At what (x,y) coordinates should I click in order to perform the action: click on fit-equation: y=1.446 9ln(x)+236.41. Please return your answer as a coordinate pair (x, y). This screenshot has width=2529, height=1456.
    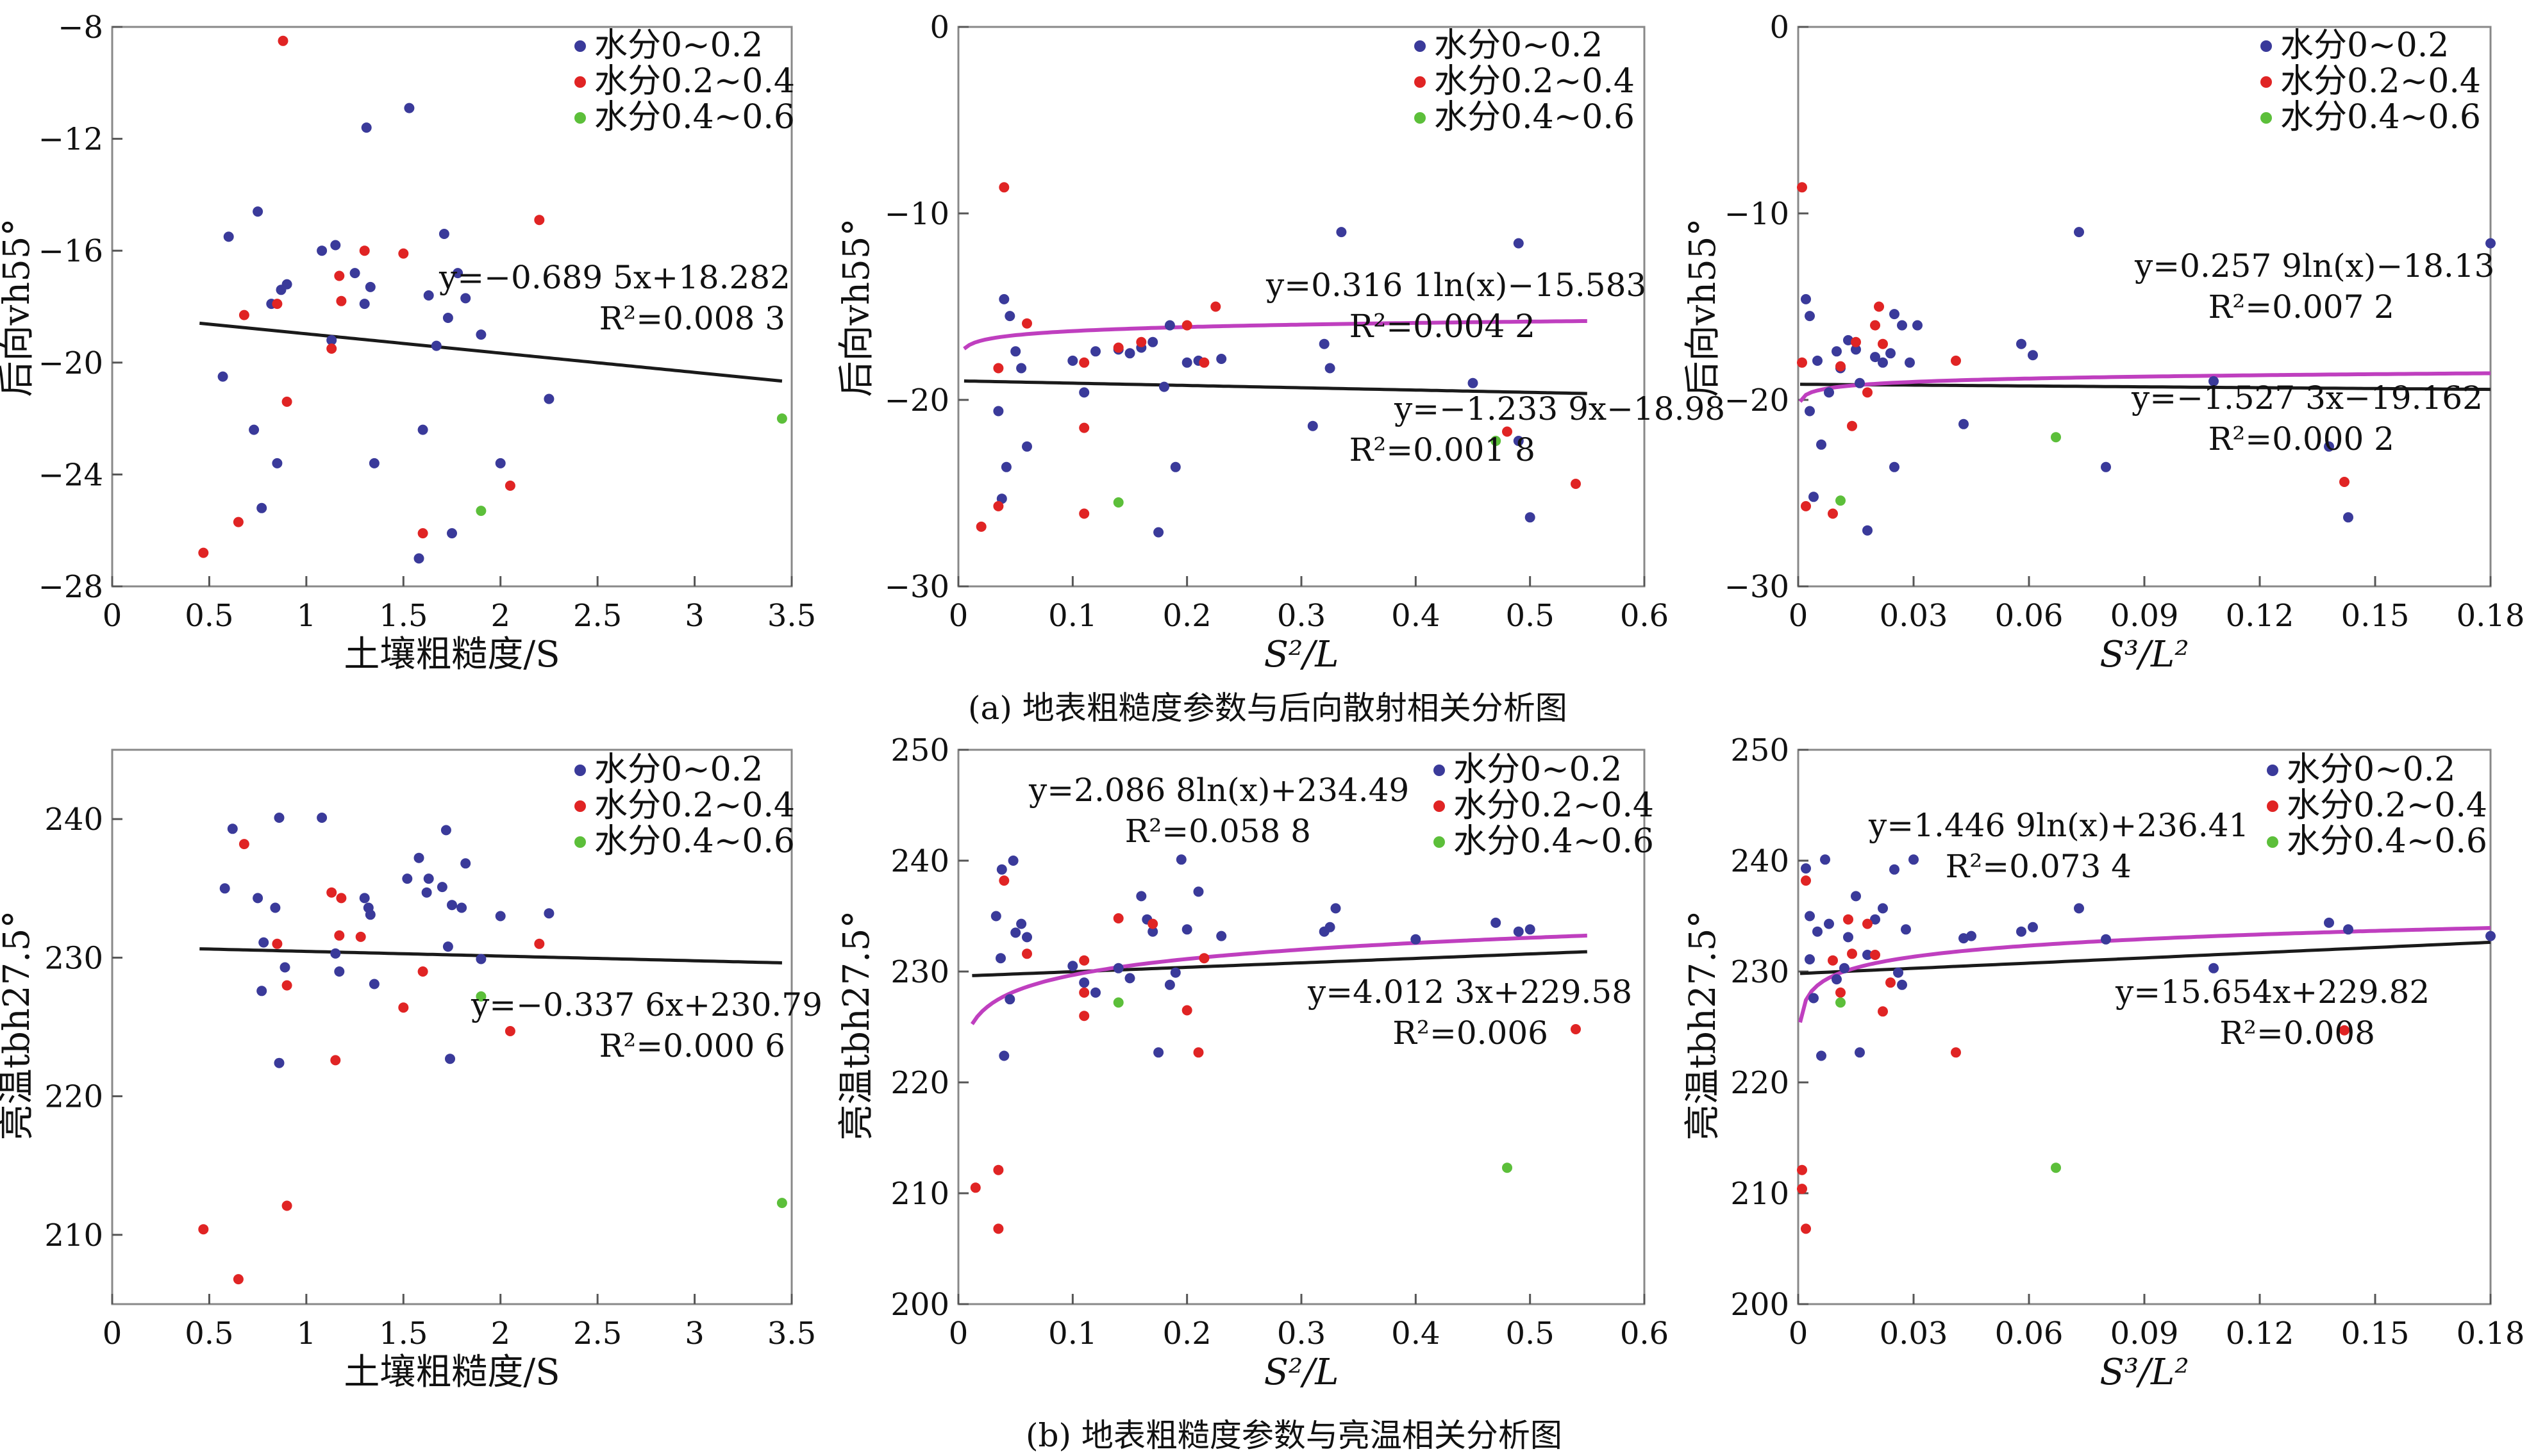
    Looking at the image, I should click on (2058, 825).